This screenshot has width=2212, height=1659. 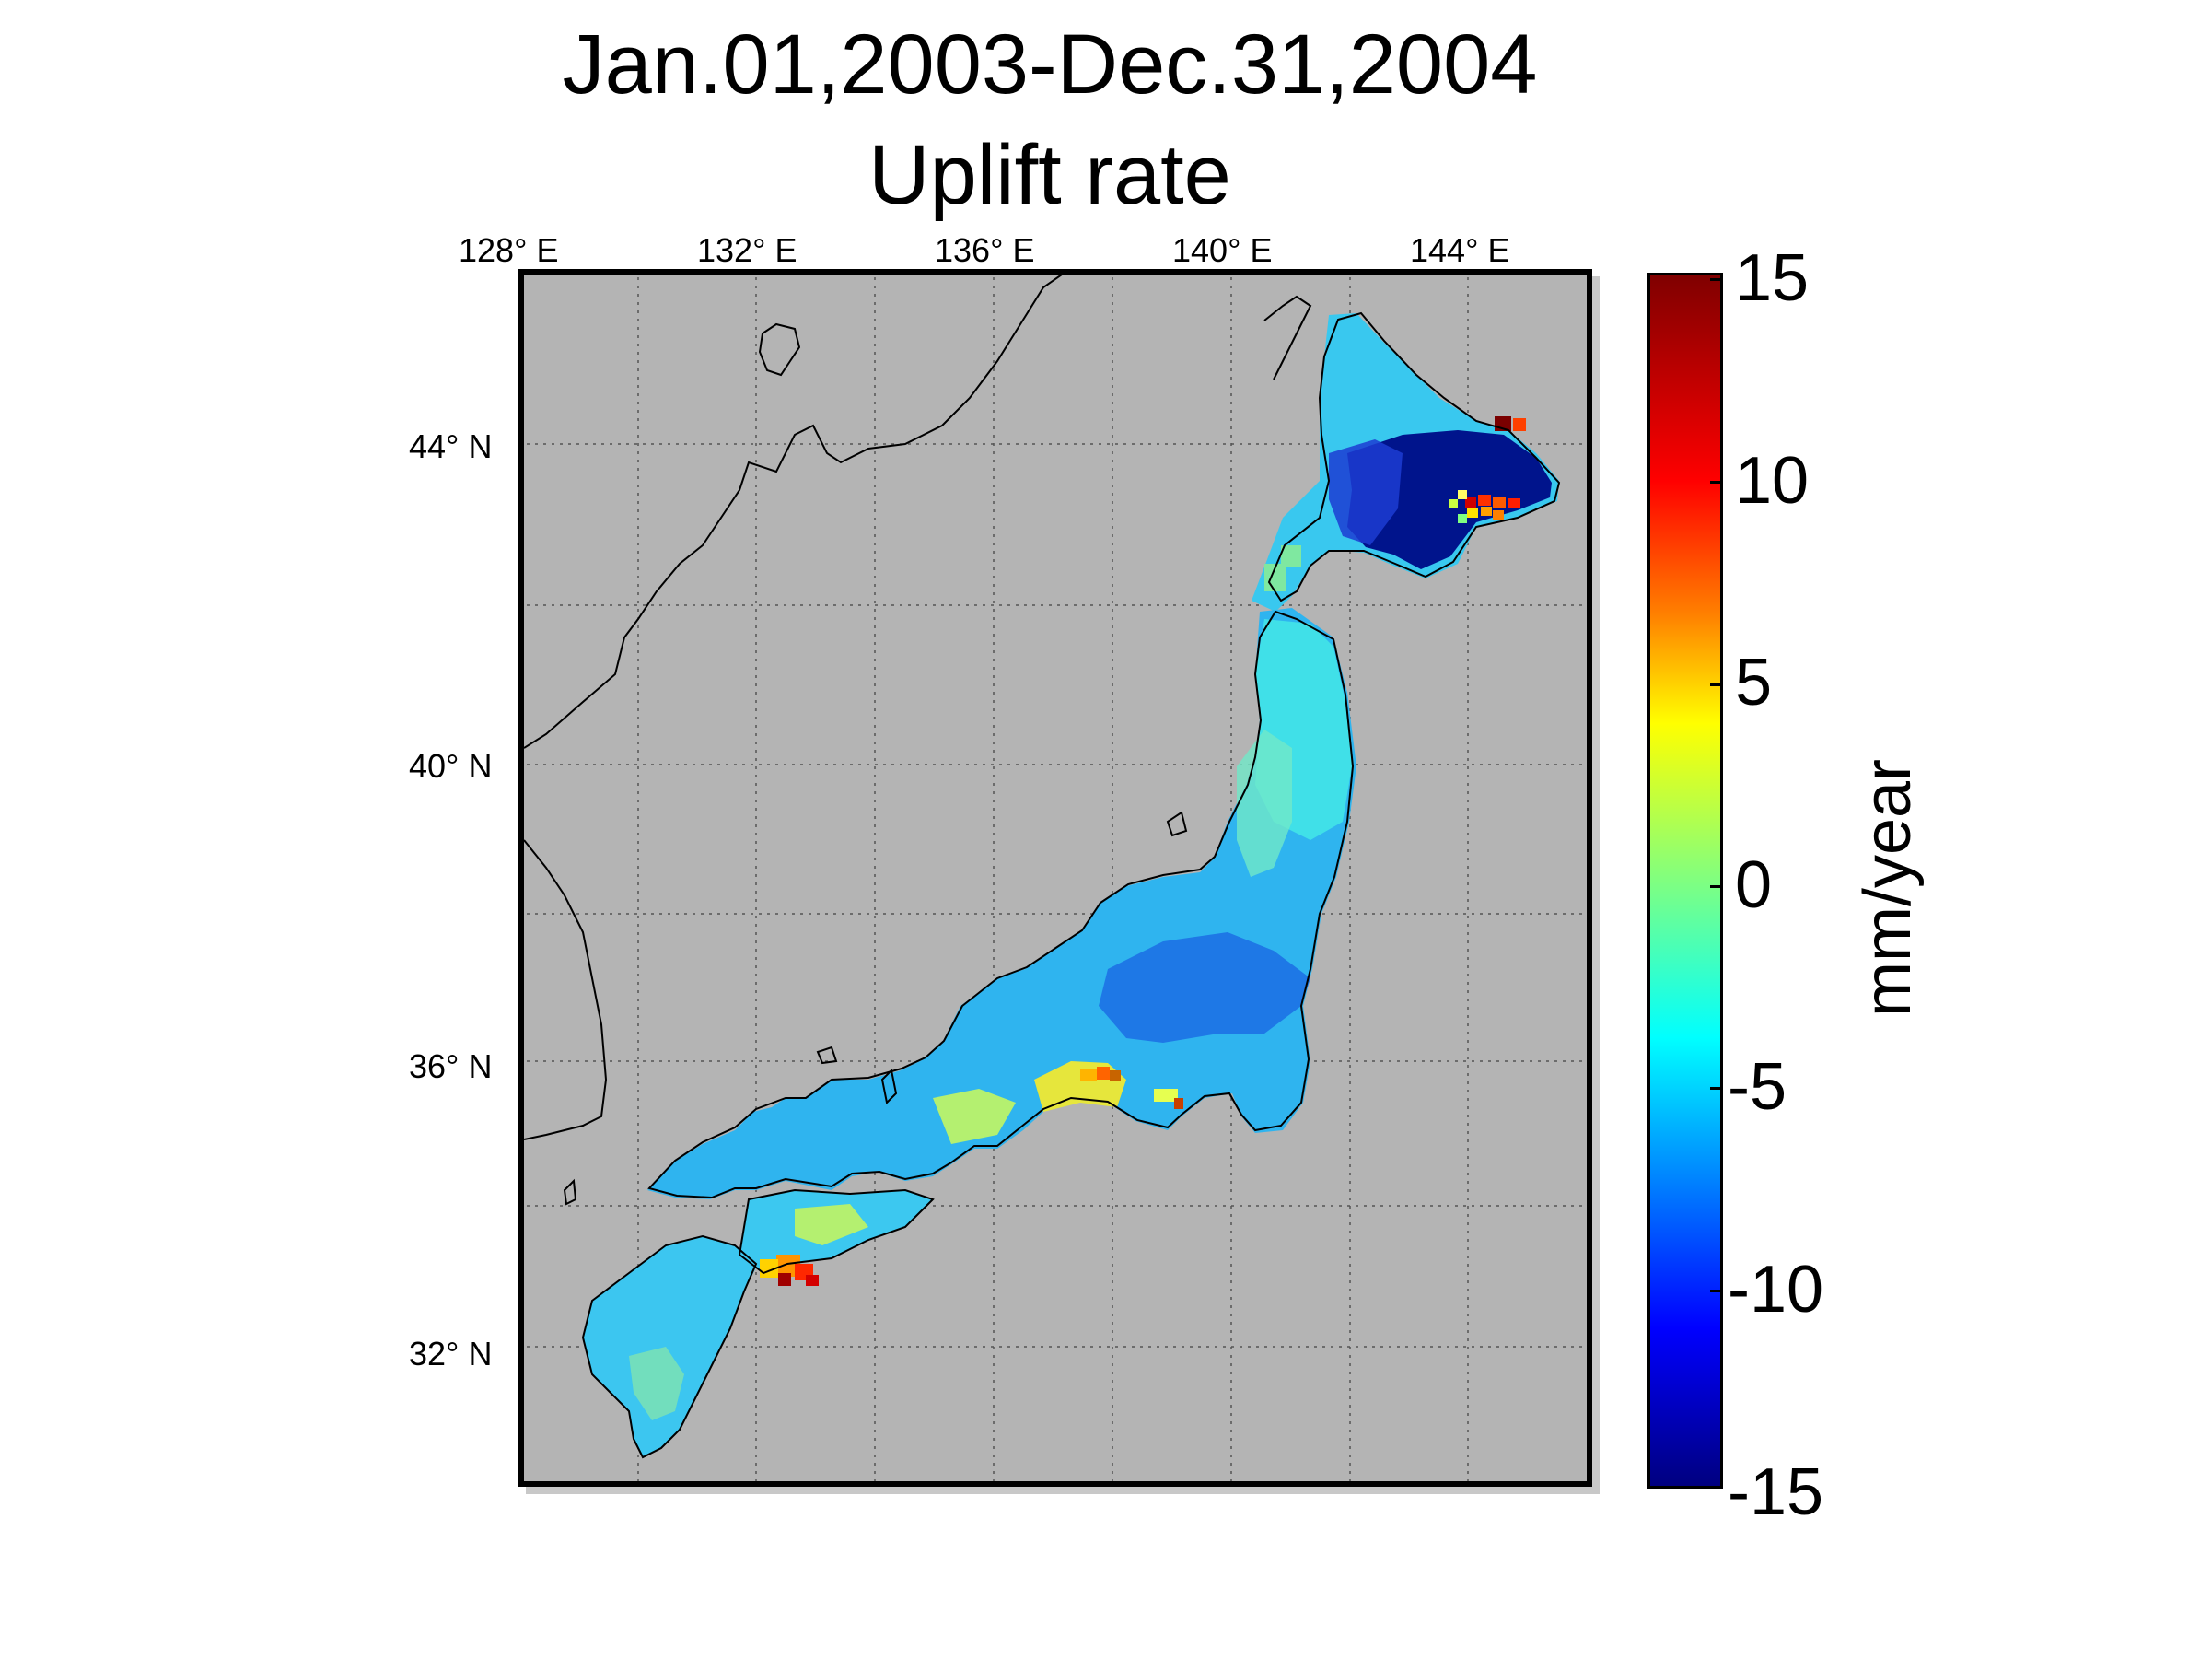 What do you see at coordinates (1058, 1102) in the screenshot?
I see `tokai-uplift-patches` at bounding box center [1058, 1102].